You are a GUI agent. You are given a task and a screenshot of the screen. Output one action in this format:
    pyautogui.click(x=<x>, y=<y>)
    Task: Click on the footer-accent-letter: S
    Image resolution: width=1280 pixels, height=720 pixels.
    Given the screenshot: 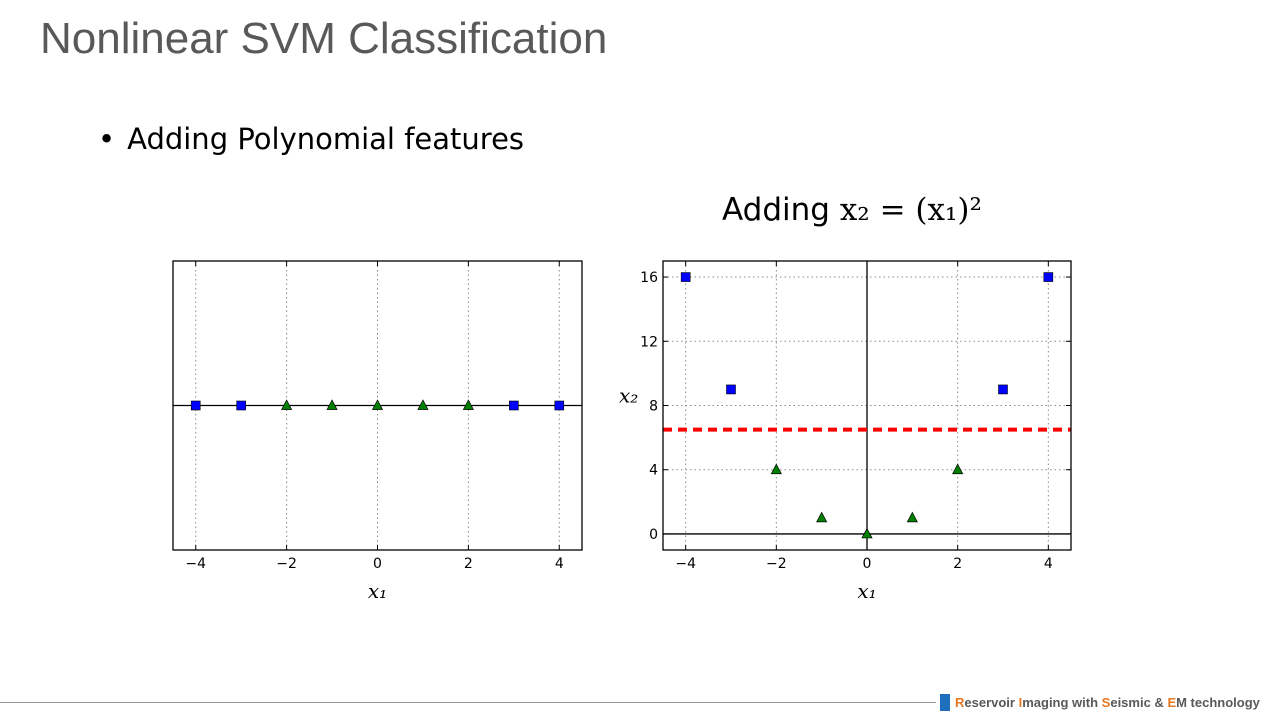 What is the action you would take?
    pyautogui.click(x=1106, y=702)
    